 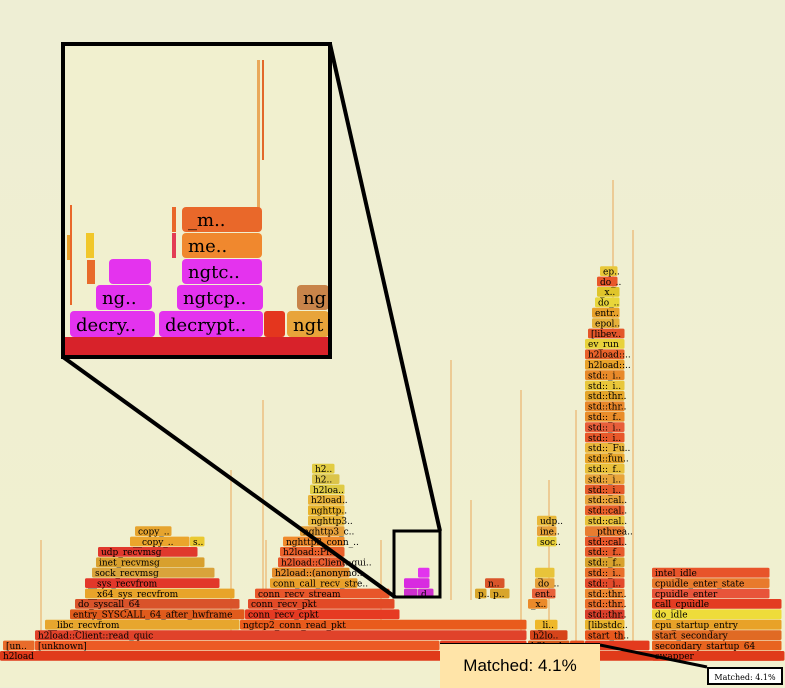 I want to click on flame-frame: start_secondary, so click(x=717, y=635).